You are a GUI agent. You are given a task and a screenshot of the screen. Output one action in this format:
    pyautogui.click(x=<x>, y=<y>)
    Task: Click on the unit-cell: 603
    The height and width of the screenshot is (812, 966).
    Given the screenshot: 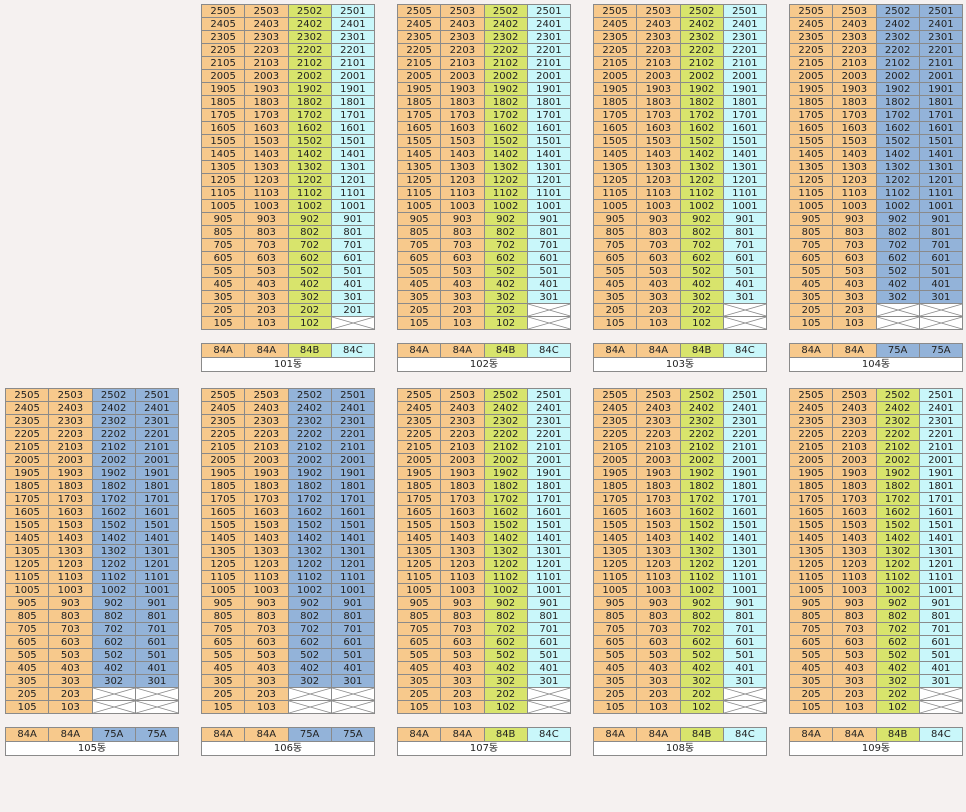 What is the action you would take?
    pyautogui.click(x=462, y=258)
    